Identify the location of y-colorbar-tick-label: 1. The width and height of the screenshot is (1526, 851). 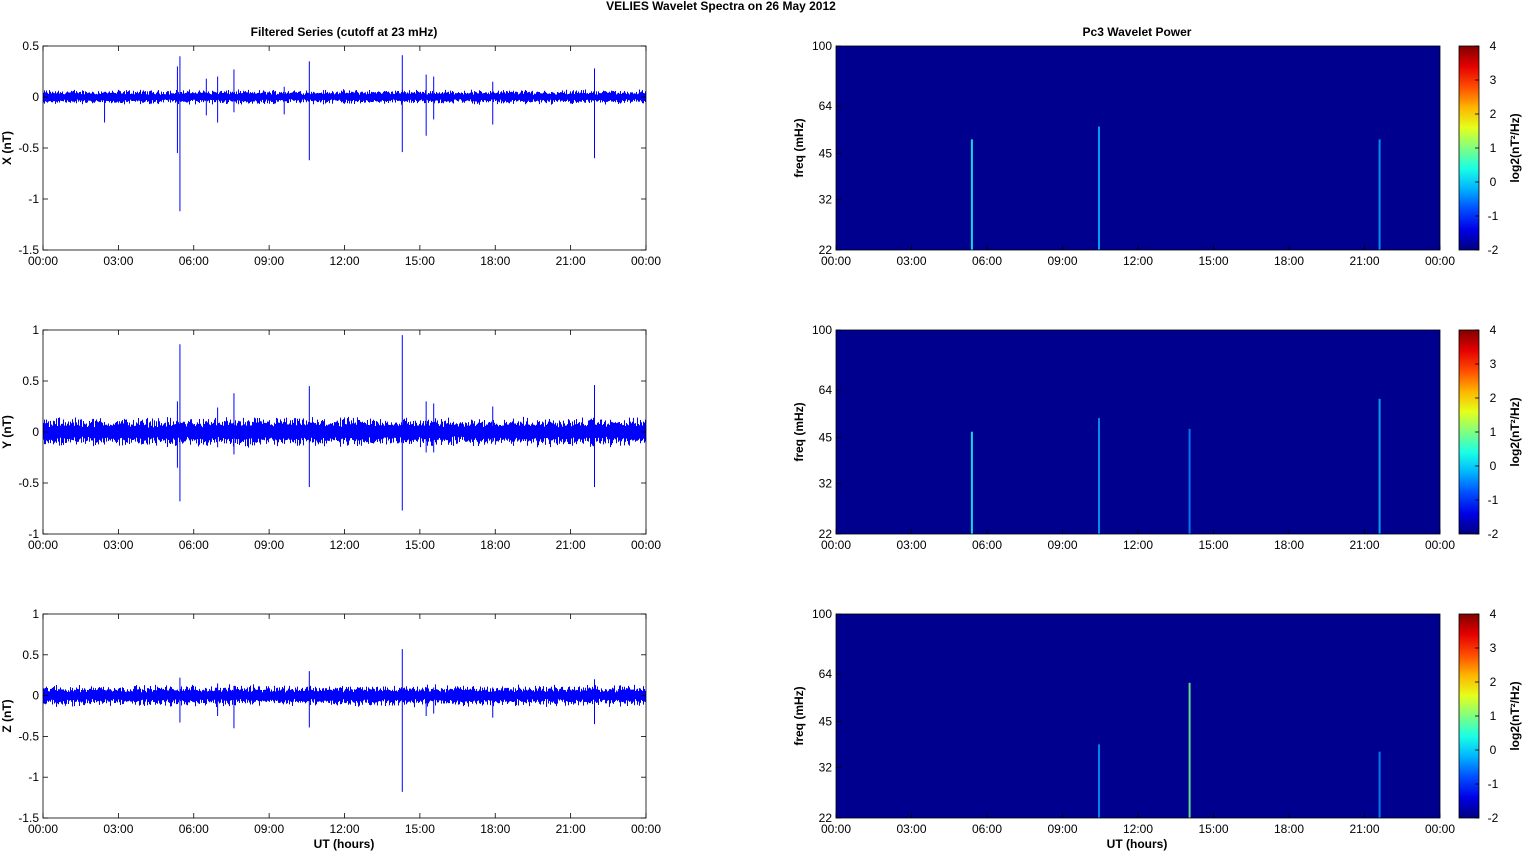
(1493, 432).